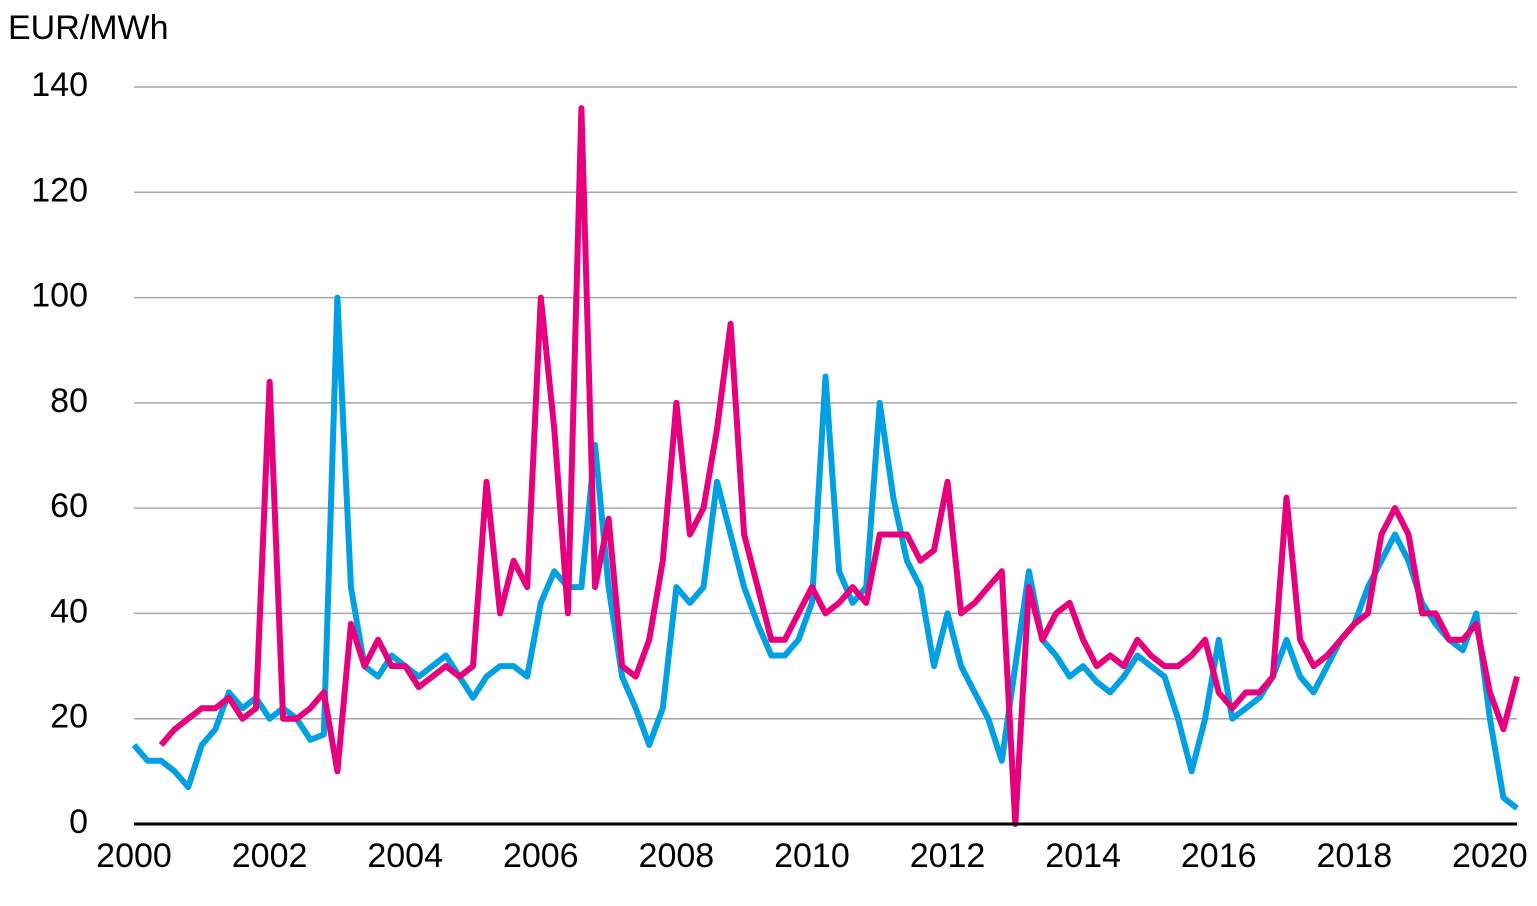  What do you see at coordinates (78, 822) in the screenshot?
I see `y-tick-label: 0` at bounding box center [78, 822].